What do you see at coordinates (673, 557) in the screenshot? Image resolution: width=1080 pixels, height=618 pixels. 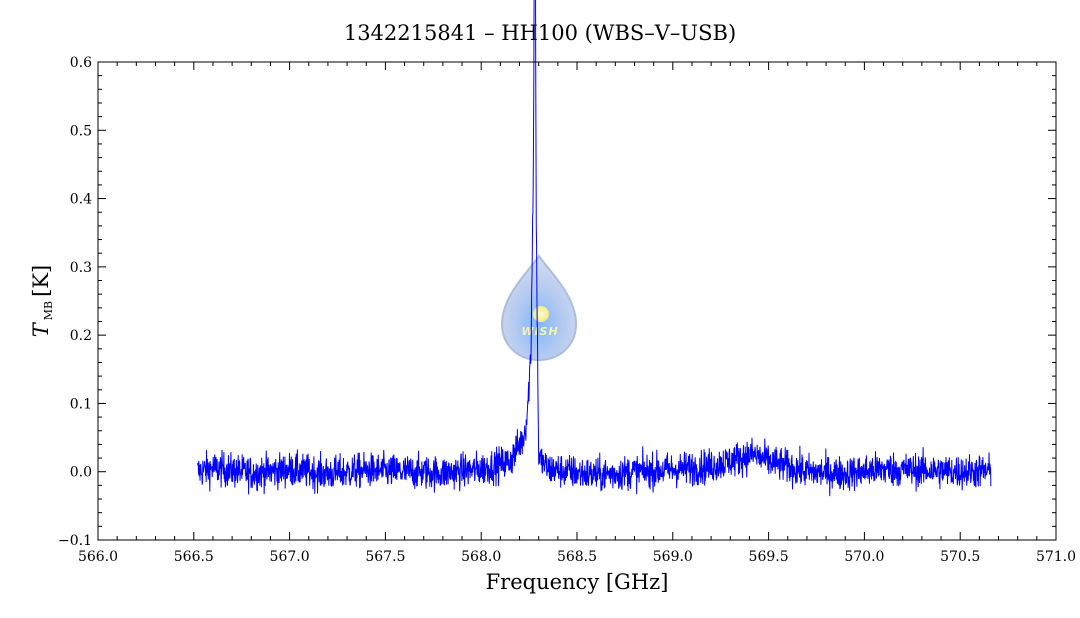 I see `x-tick-label: 569.0` at bounding box center [673, 557].